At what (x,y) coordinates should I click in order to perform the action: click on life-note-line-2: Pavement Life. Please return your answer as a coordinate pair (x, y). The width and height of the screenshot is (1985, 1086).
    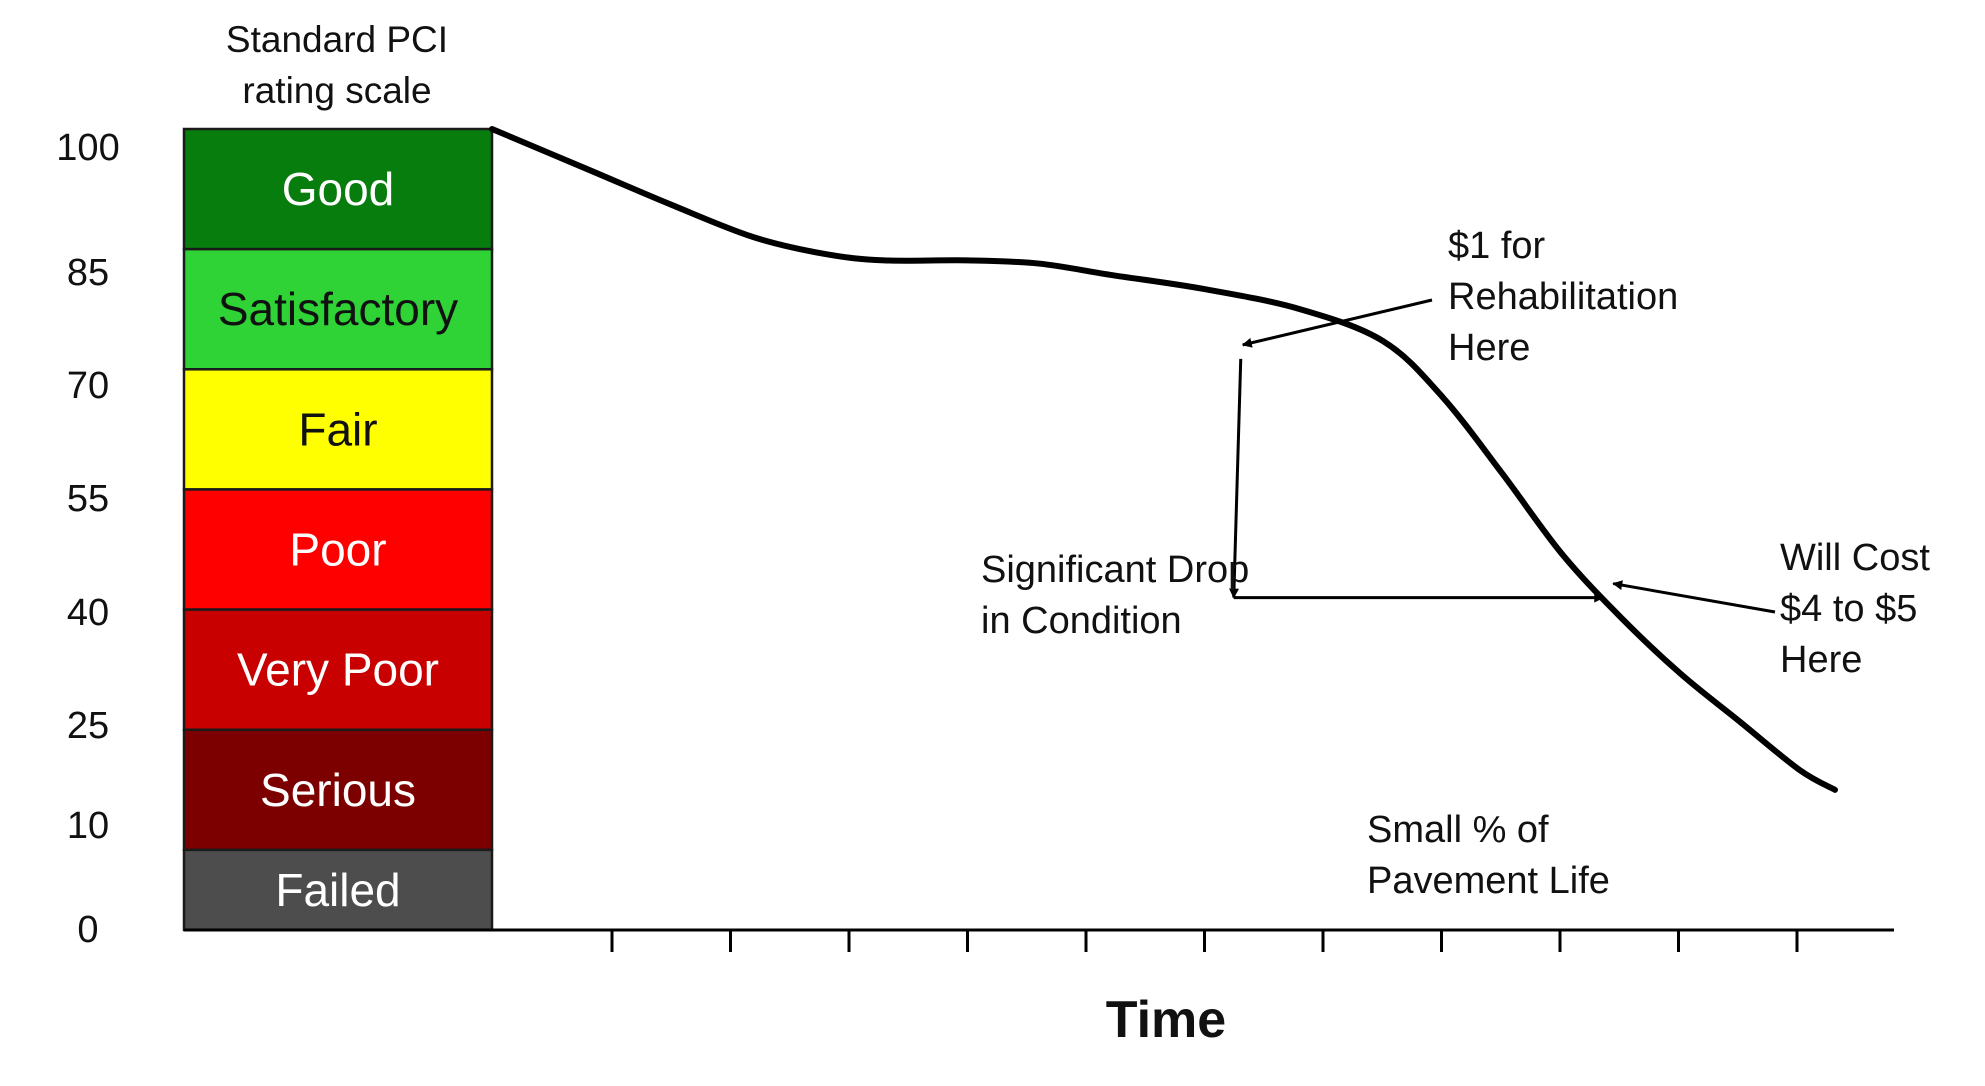
    Looking at the image, I should click on (1488, 881).